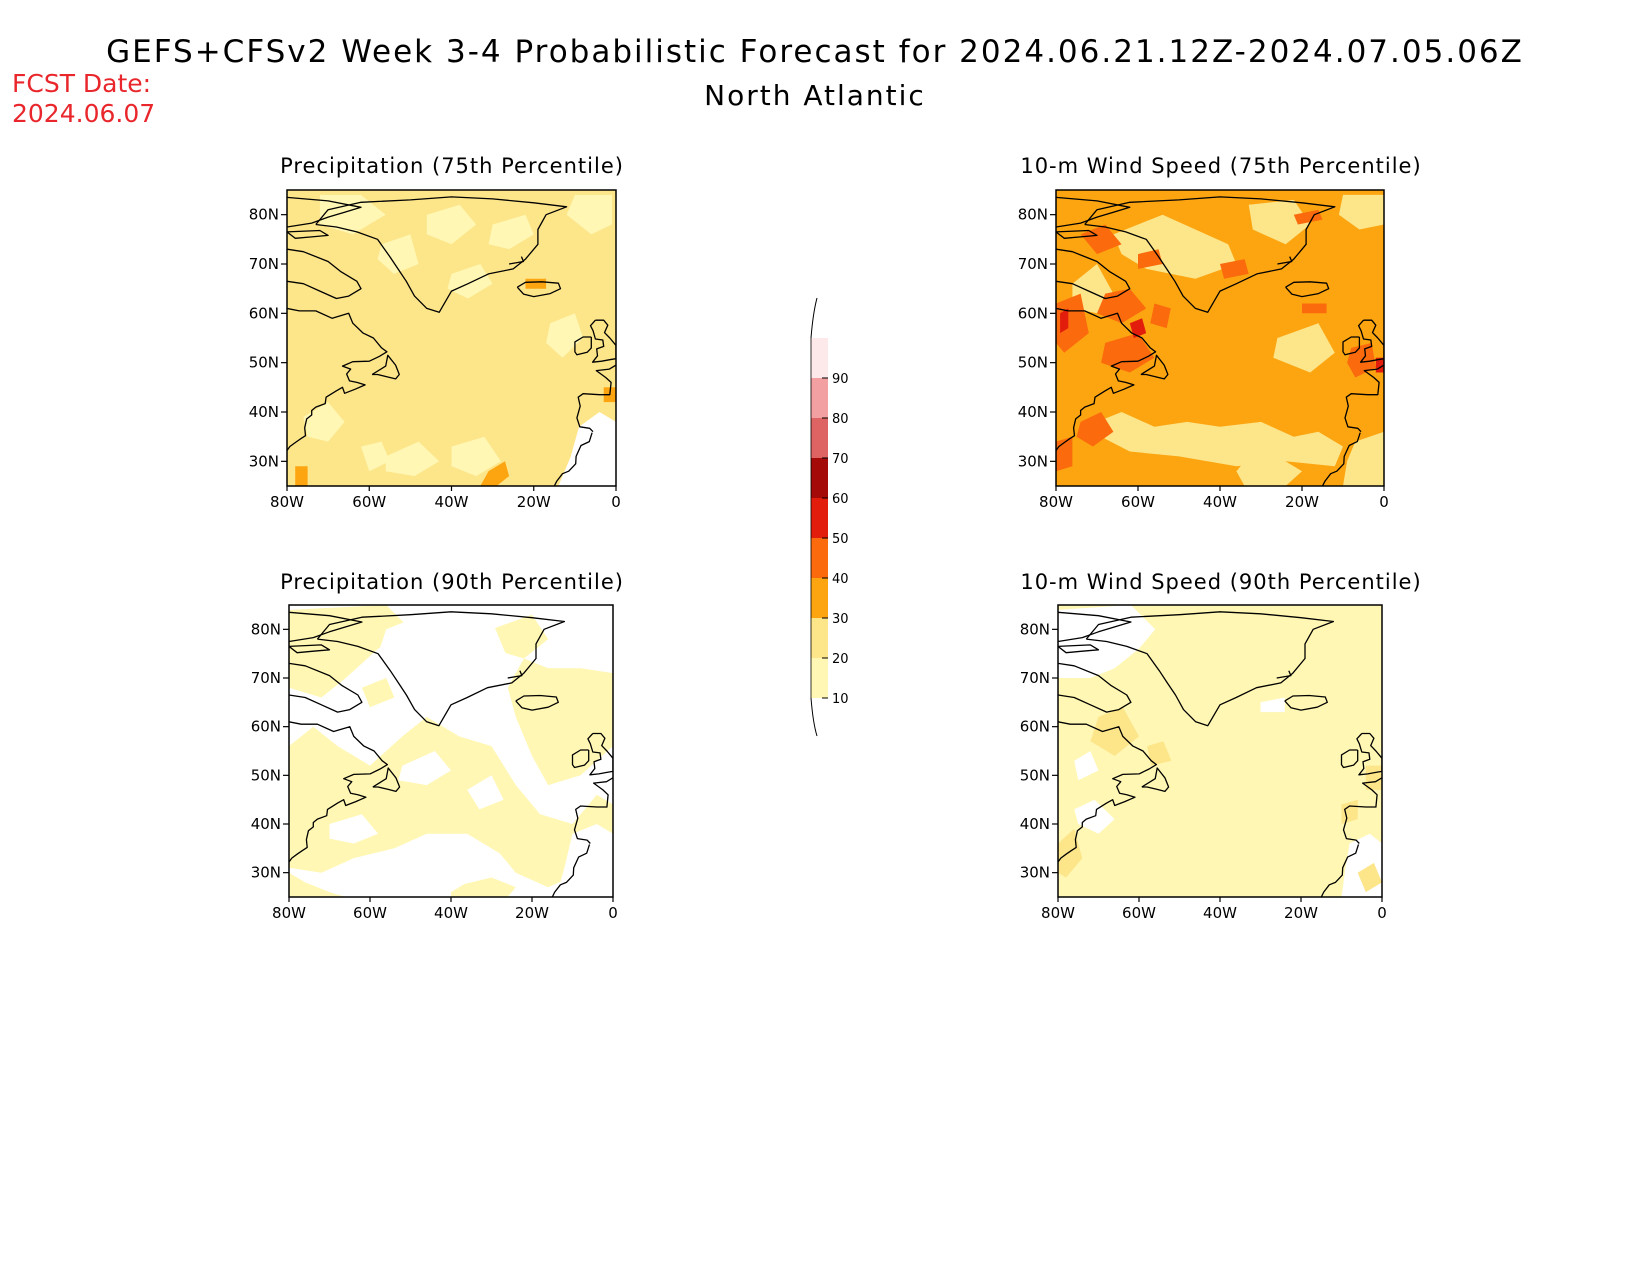 The image size is (1650, 1275). I want to click on colorbar-label: 30, so click(840, 619).